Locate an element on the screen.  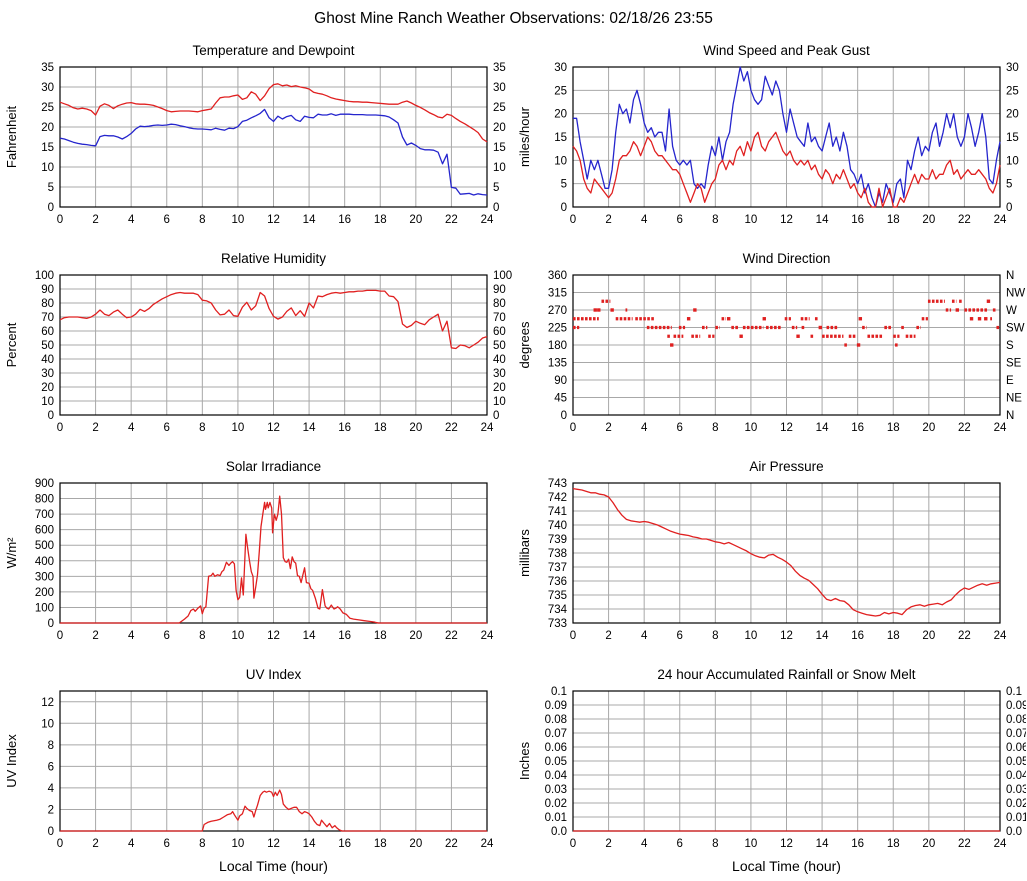
svg-text: 90 is located at coordinates (47, 290).